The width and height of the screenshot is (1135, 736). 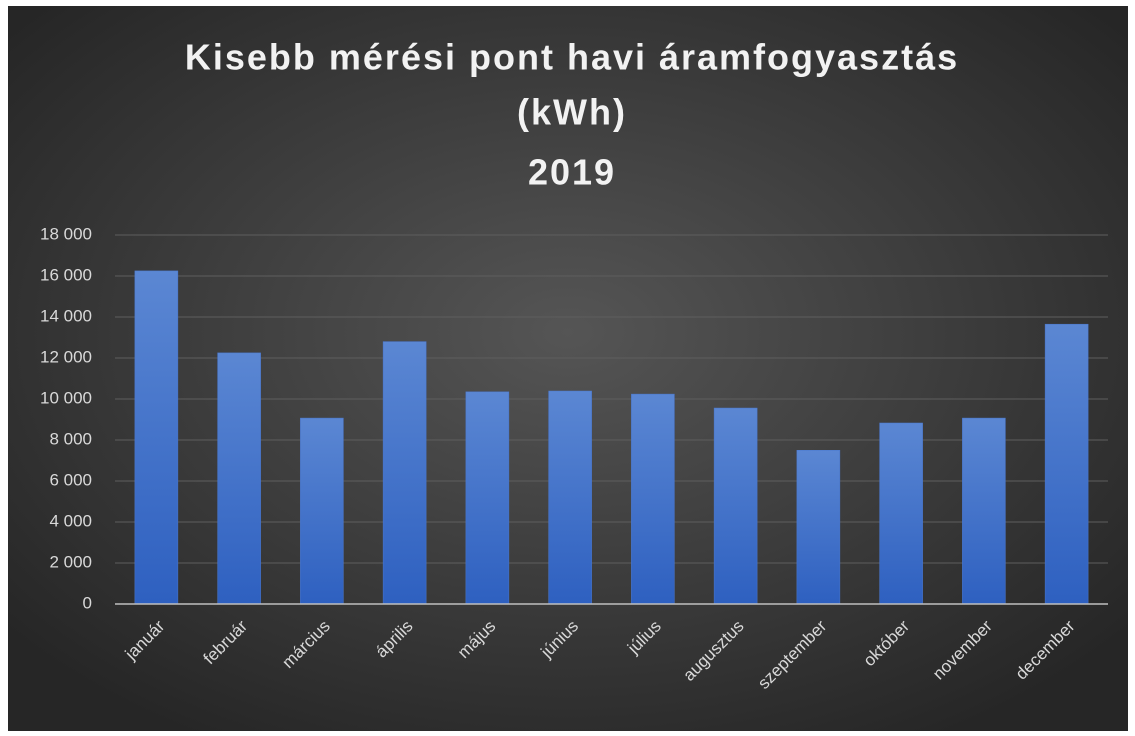 What do you see at coordinates (70, 520) in the screenshot?
I see `y-tick-label: 4 000` at bounding box center [70, 520].